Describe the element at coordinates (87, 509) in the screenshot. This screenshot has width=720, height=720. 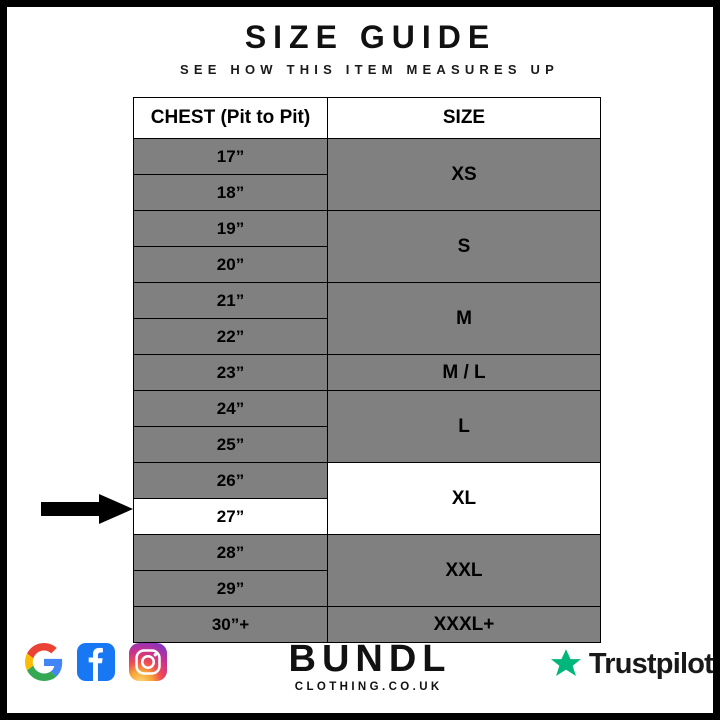
I see `highlight-arrow-icon` at that location.